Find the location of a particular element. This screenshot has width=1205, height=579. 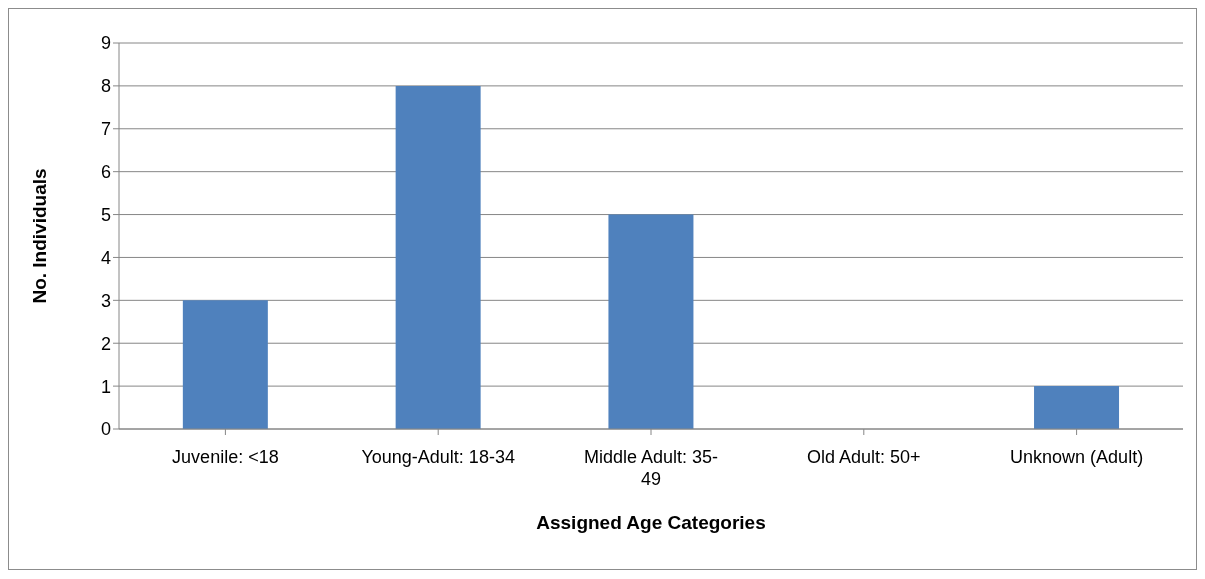

y-tick-label: 5 is located at coordinates (105, 214).